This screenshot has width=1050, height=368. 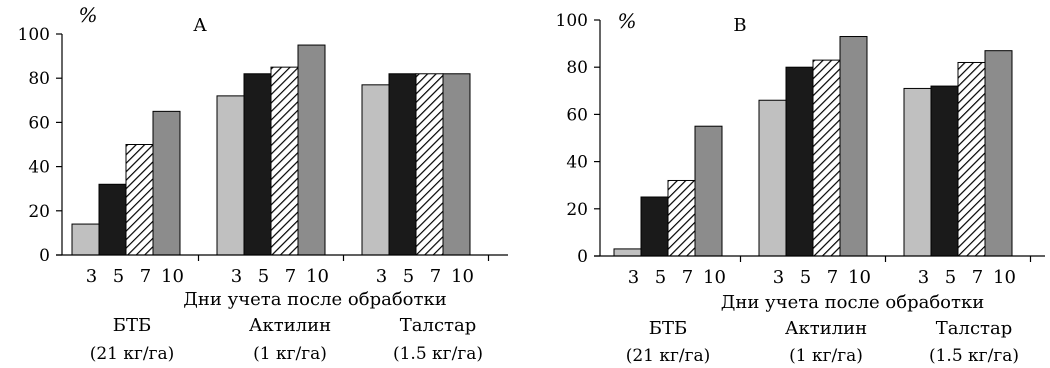 What do you see at coordinates (739, 25) in the screenshot?
I see `panel-label: B` at bounding box center [739, 25].